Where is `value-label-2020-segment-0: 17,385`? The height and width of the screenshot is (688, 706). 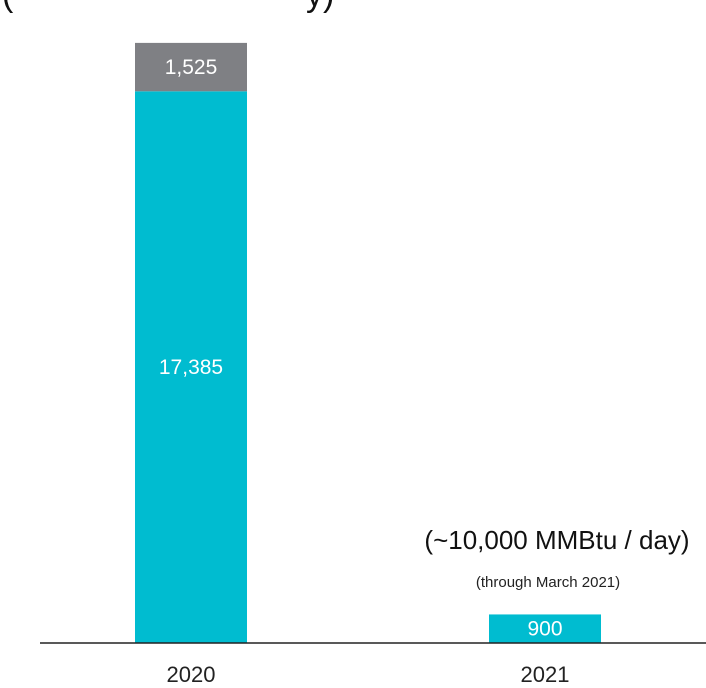 value-label-2020-segment-0: 17,385 is located at coordinates (191, 367).